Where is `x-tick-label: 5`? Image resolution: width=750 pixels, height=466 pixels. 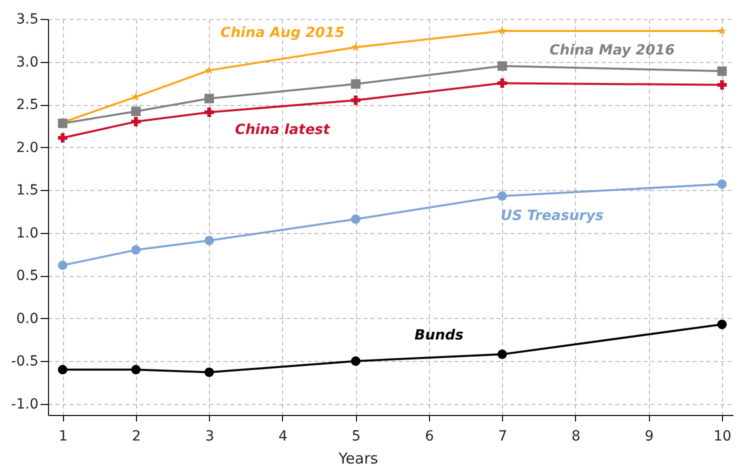 x-tick-label: 5 is located at coordinates (356, 436).